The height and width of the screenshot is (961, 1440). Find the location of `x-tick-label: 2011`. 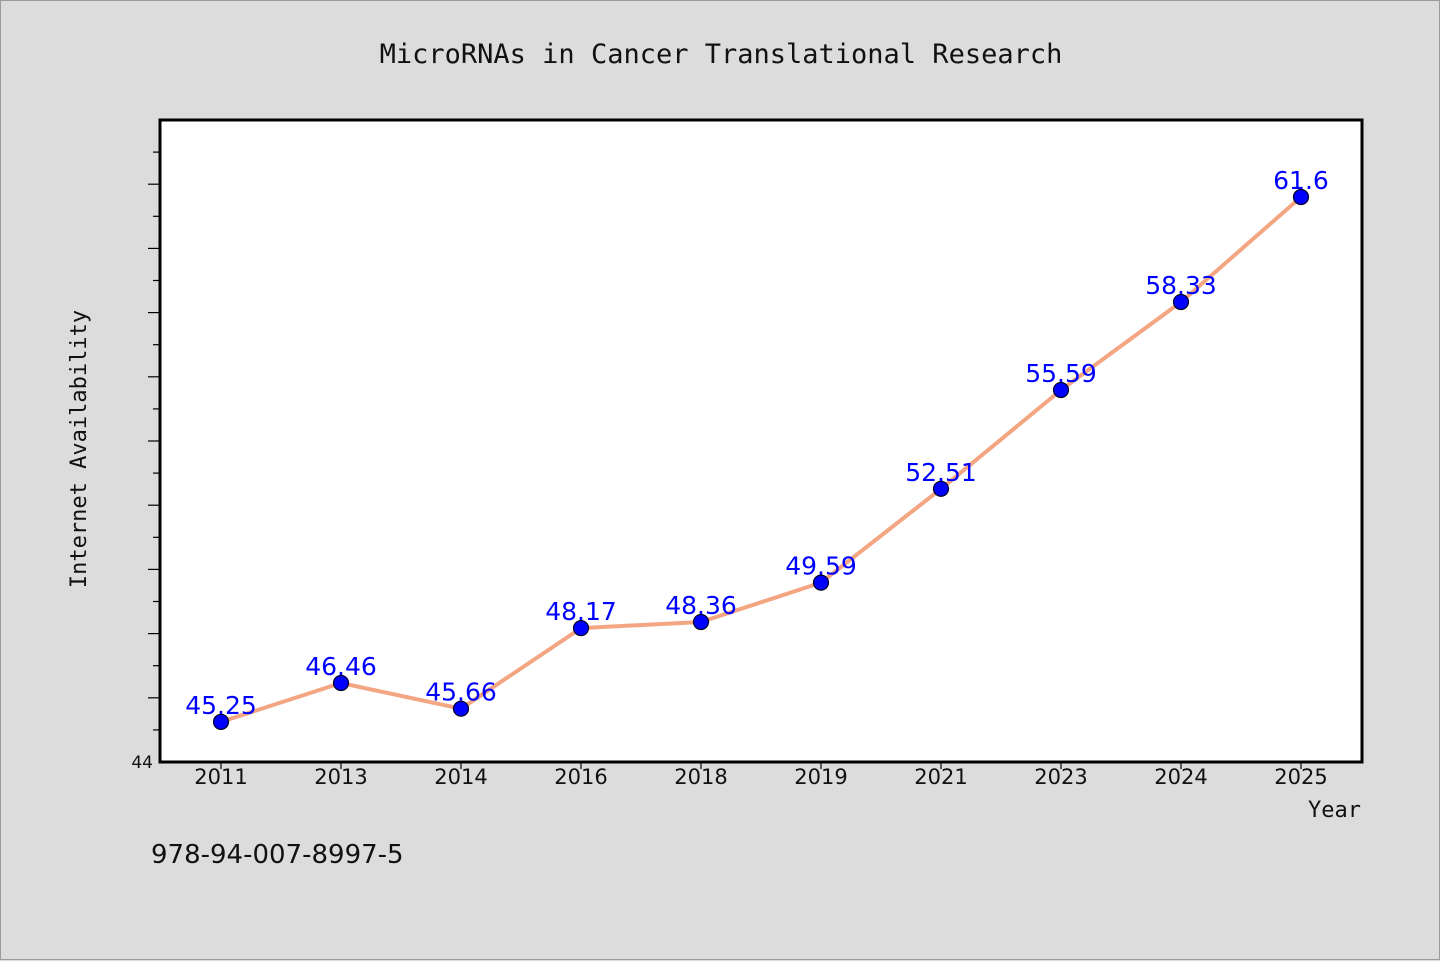

x-tick-label: 2011 is located at coordinates (220, 777).